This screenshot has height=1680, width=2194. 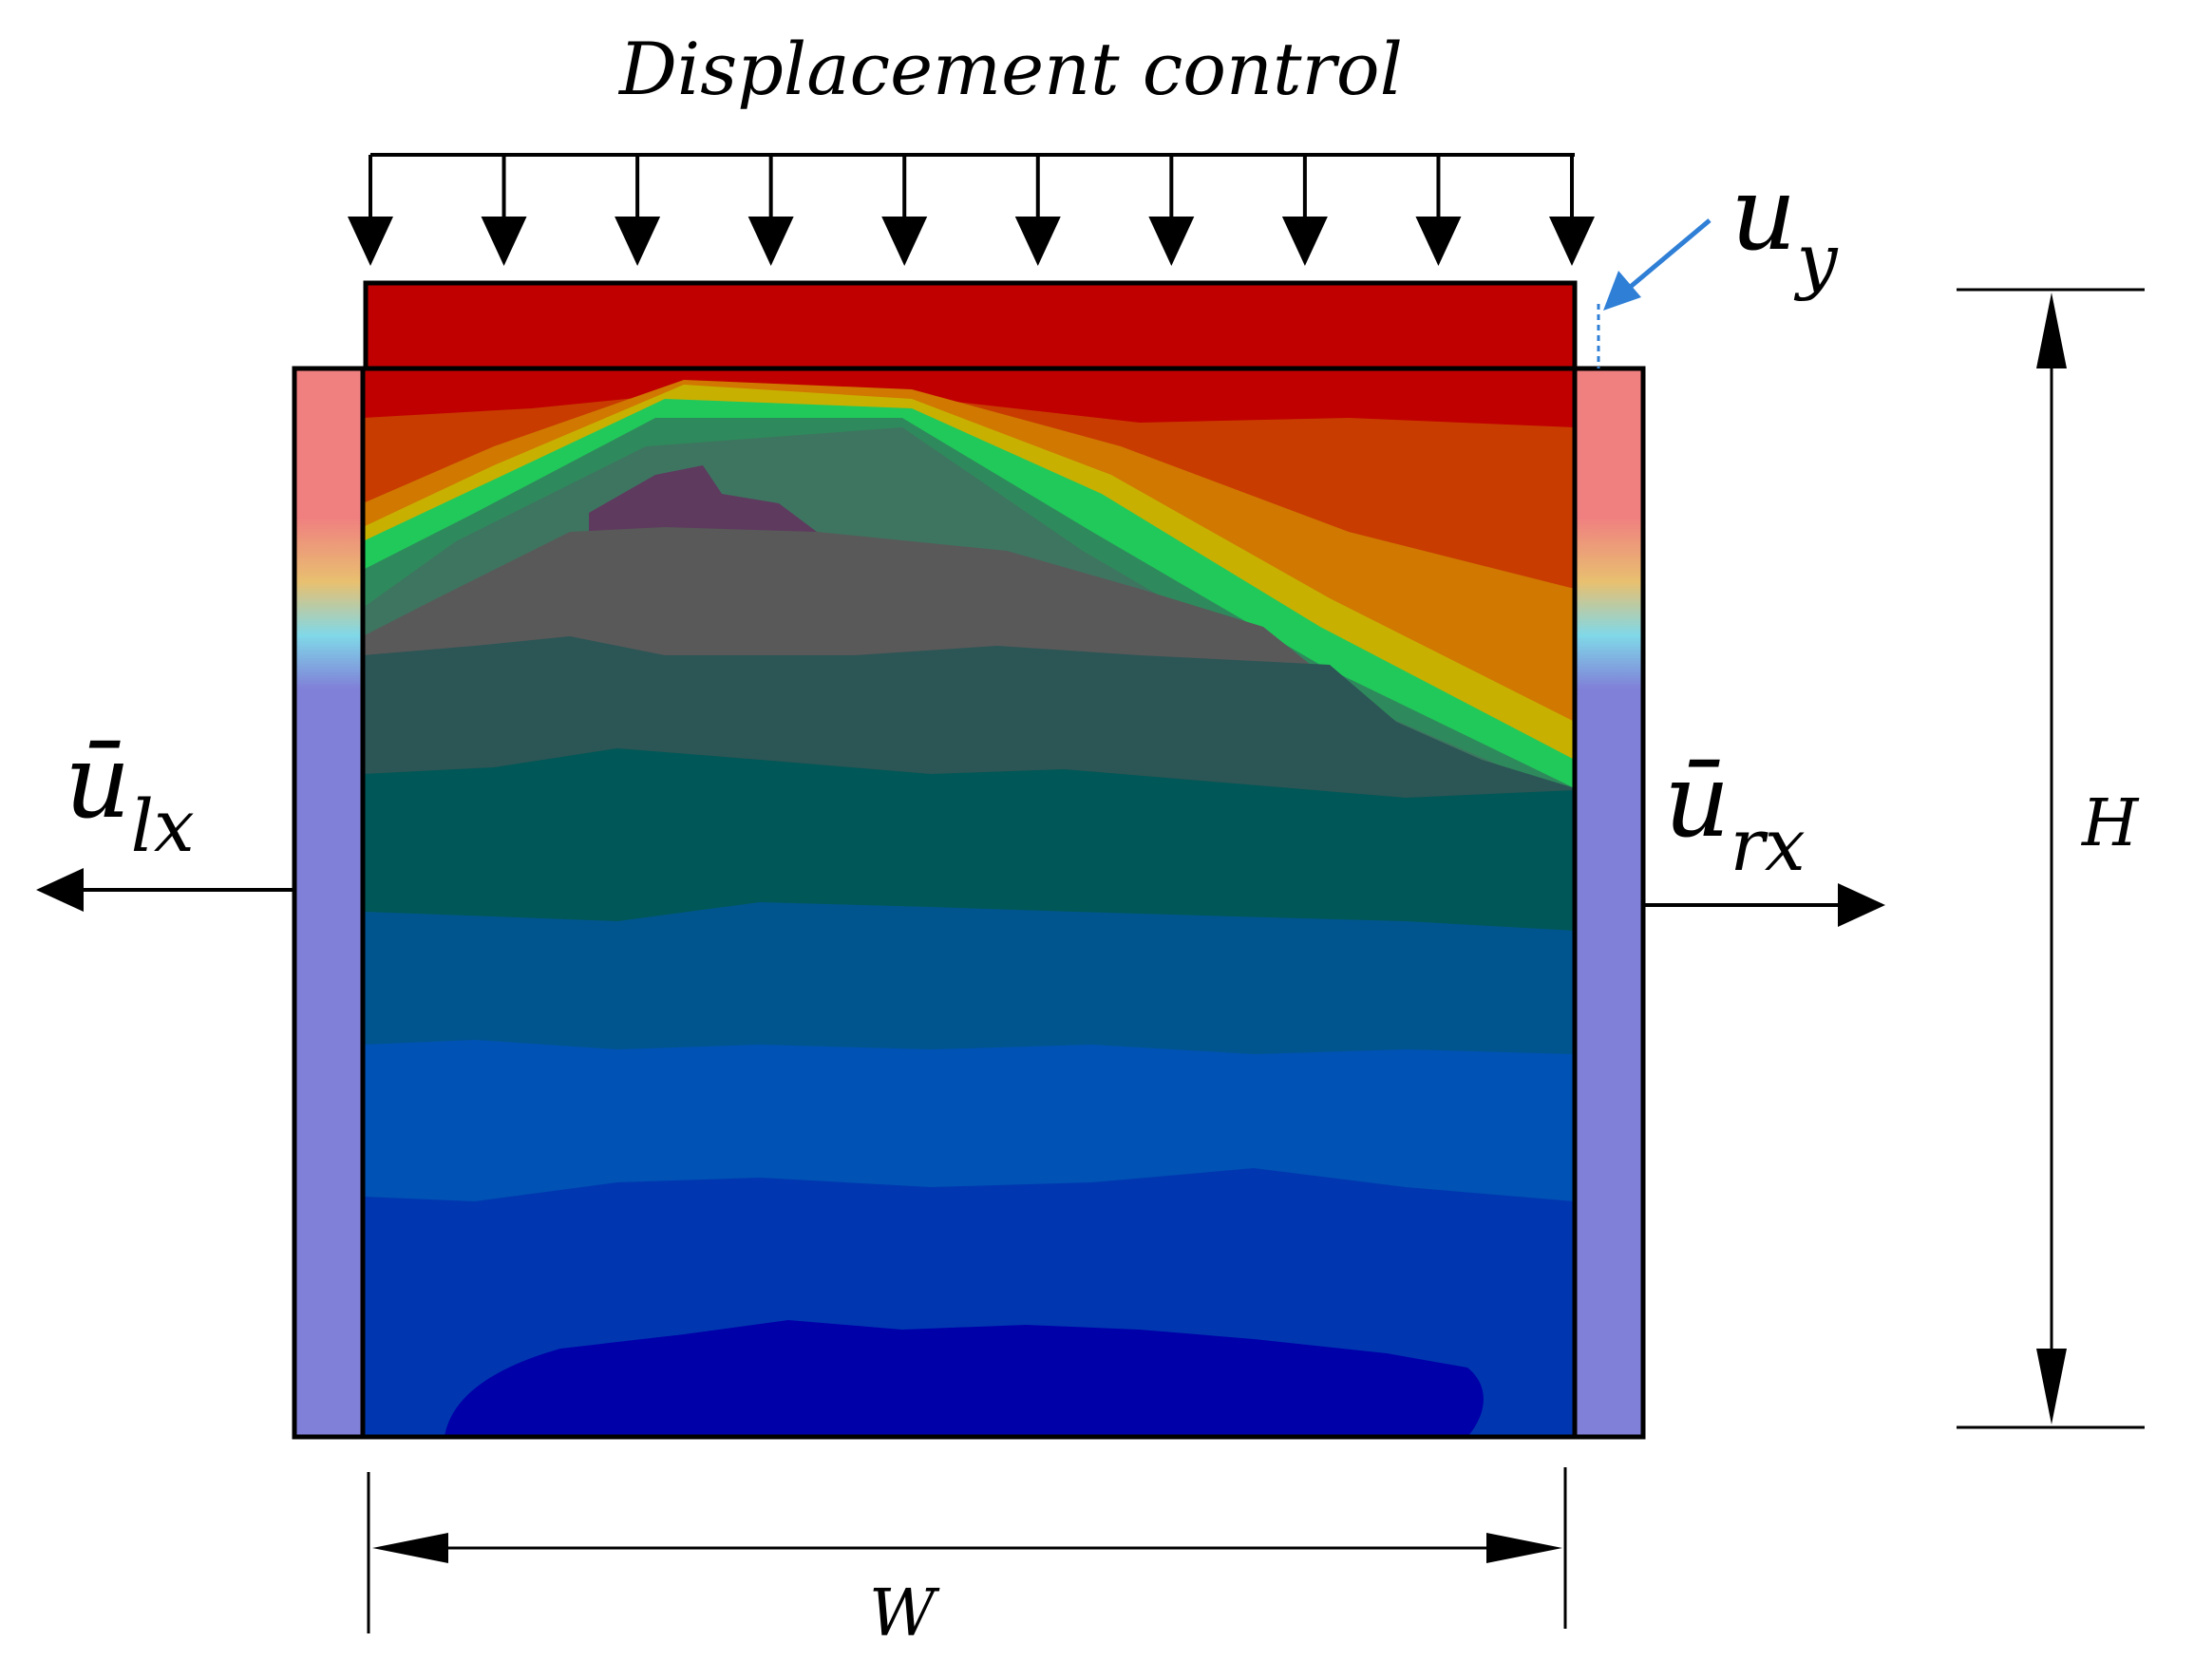 I want to click on ulx-label: ūlx, so click(x=130, y=796).